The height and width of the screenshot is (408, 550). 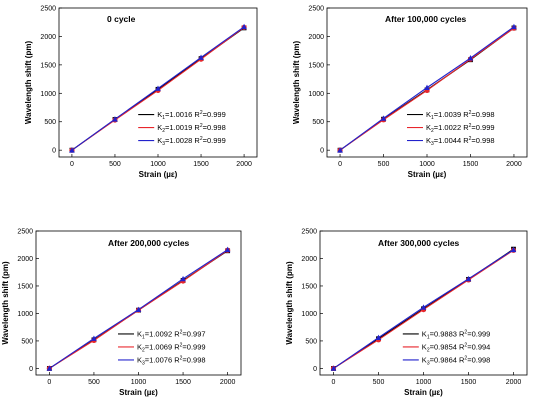 I want to click on legend-entry-k1: K1=1.0039 R2=0.998, so click(x=460, y=115).